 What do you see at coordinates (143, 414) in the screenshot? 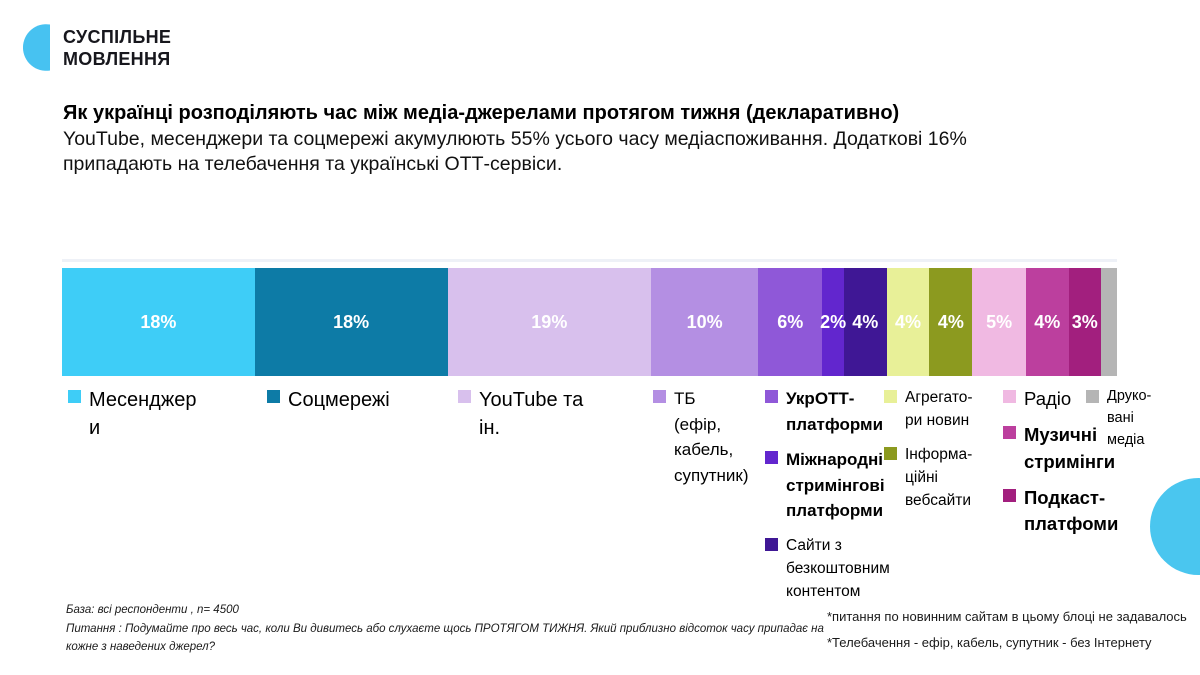
I see `legend-label: Месенджер и` at bounding box center [143, 414].